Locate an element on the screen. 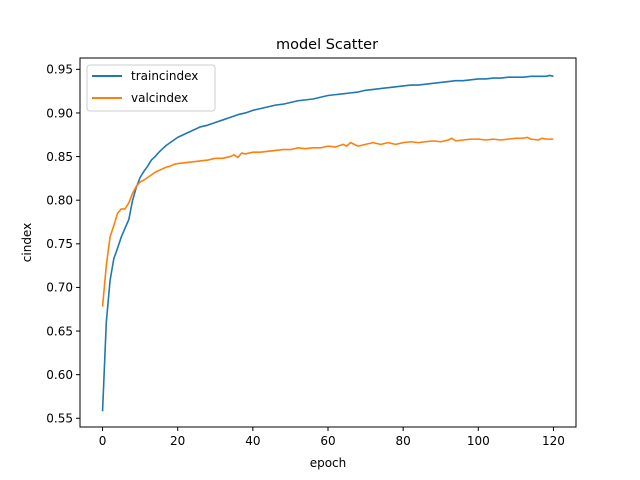 The image size is (640, 480). y-tick-label: 0.90 is located at coordinates (59, 113).